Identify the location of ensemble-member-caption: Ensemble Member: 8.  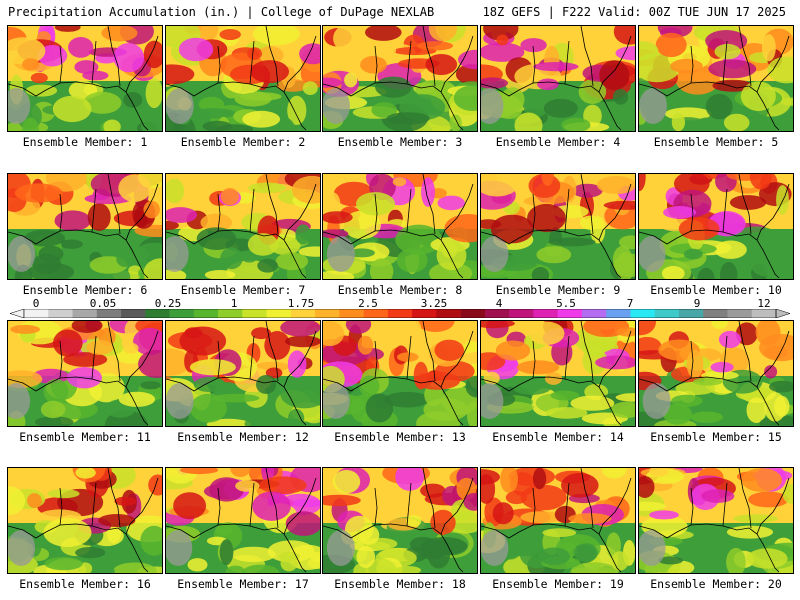
(400, 290).